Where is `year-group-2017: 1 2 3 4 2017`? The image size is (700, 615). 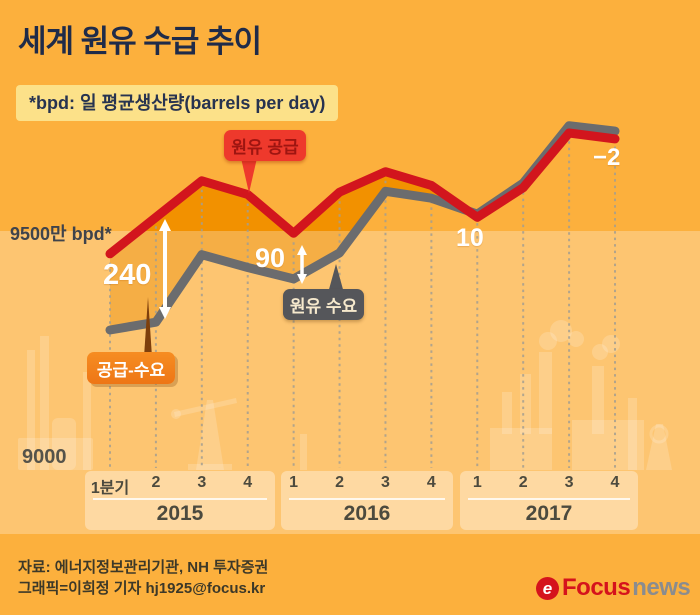
year-group-2017: 1 2 3 4 2017 is located at coordinates (549, 500).